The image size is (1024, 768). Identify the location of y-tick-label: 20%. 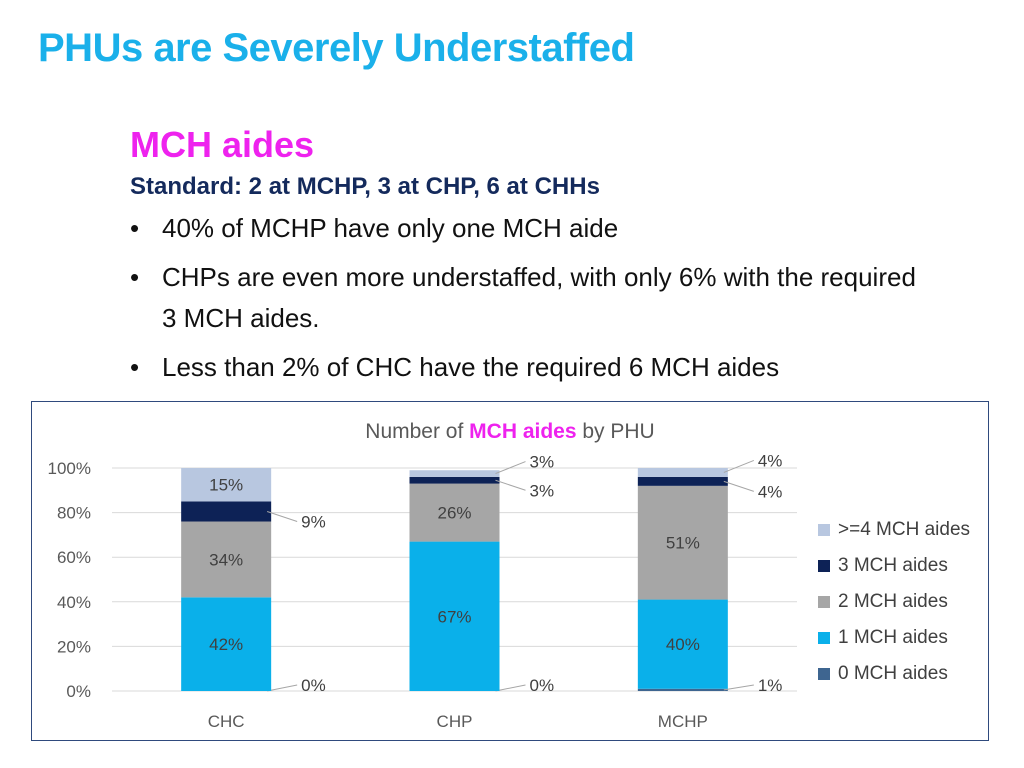
(74, 646).